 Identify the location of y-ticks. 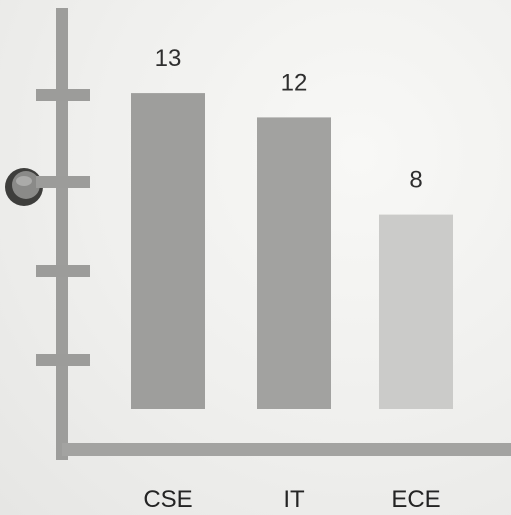
(63, 227).